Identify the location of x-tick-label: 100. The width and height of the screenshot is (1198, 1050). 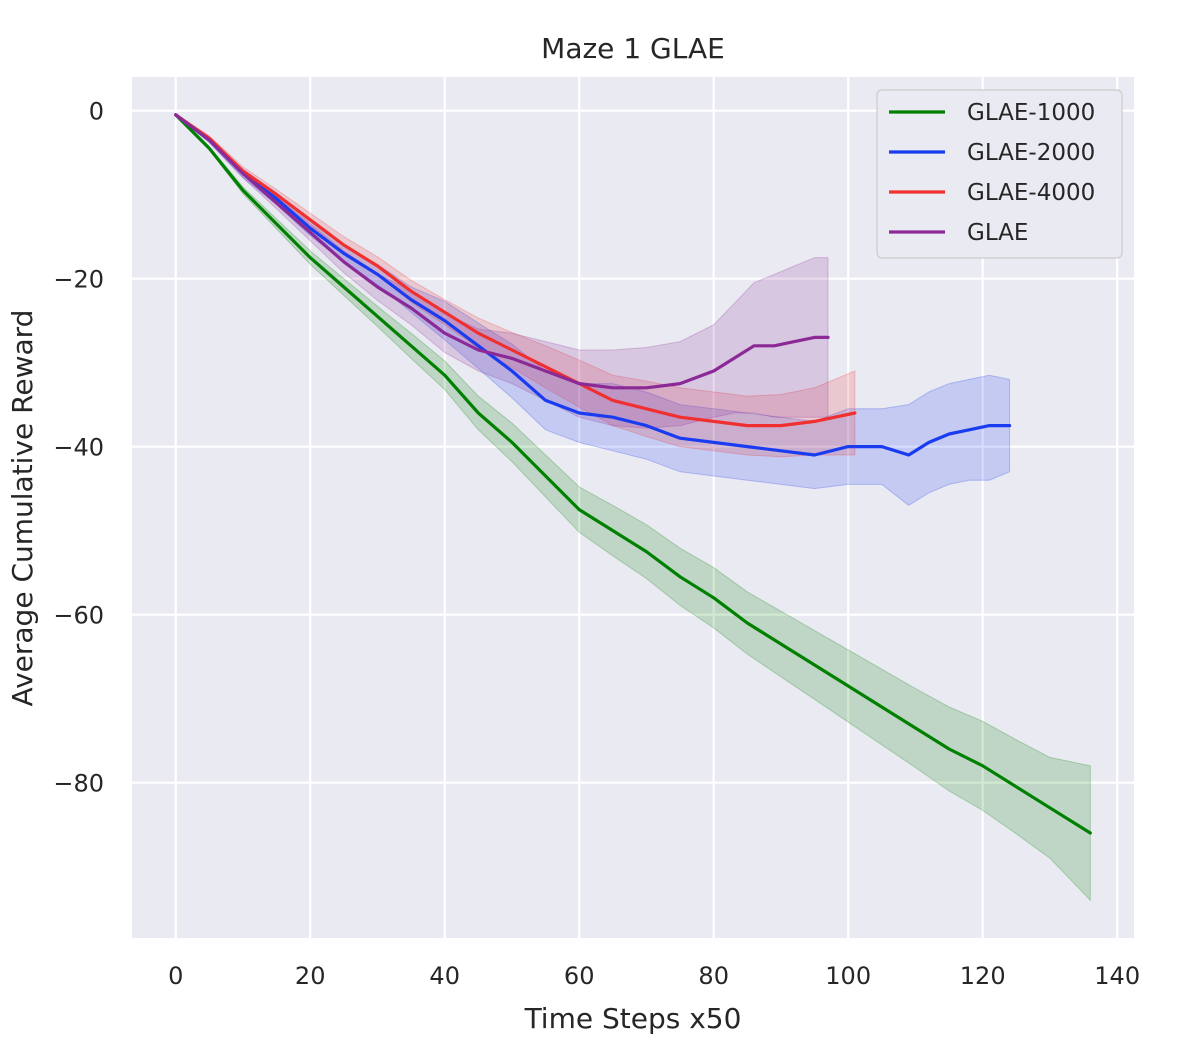
(848, 976).